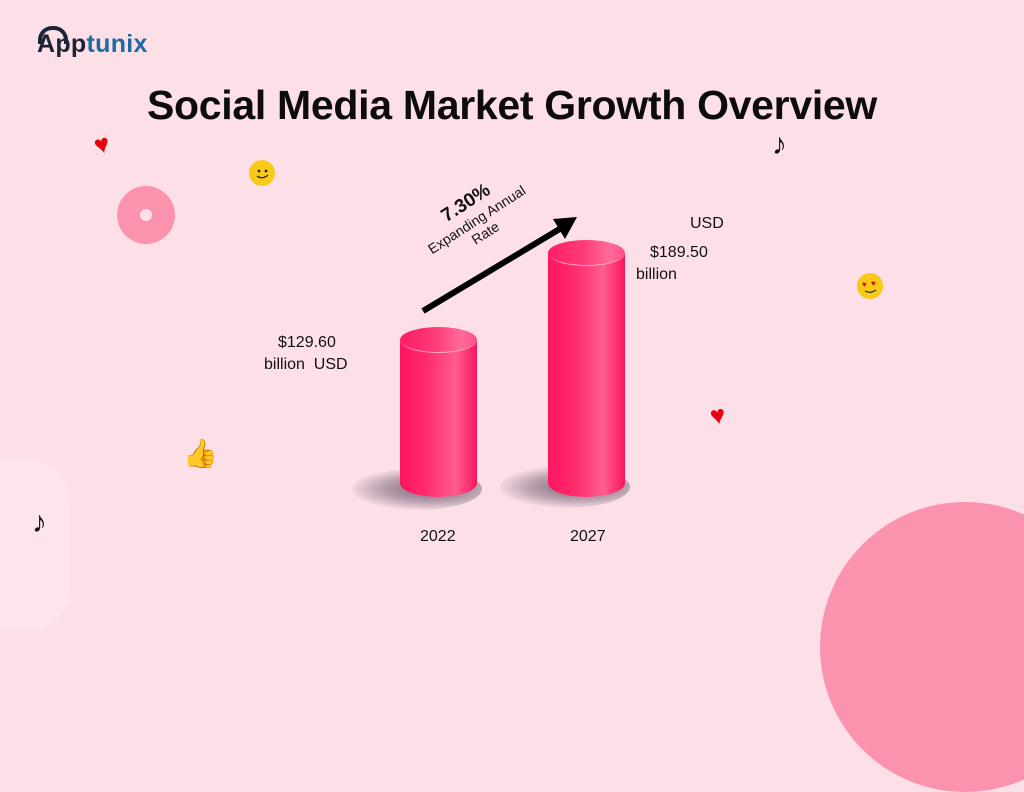 The width and height of the screenshot is (1024, 792). Describe the element at coordinates (588, 536) in the screenshot. I see `x-label-2027: 2027` at that location.